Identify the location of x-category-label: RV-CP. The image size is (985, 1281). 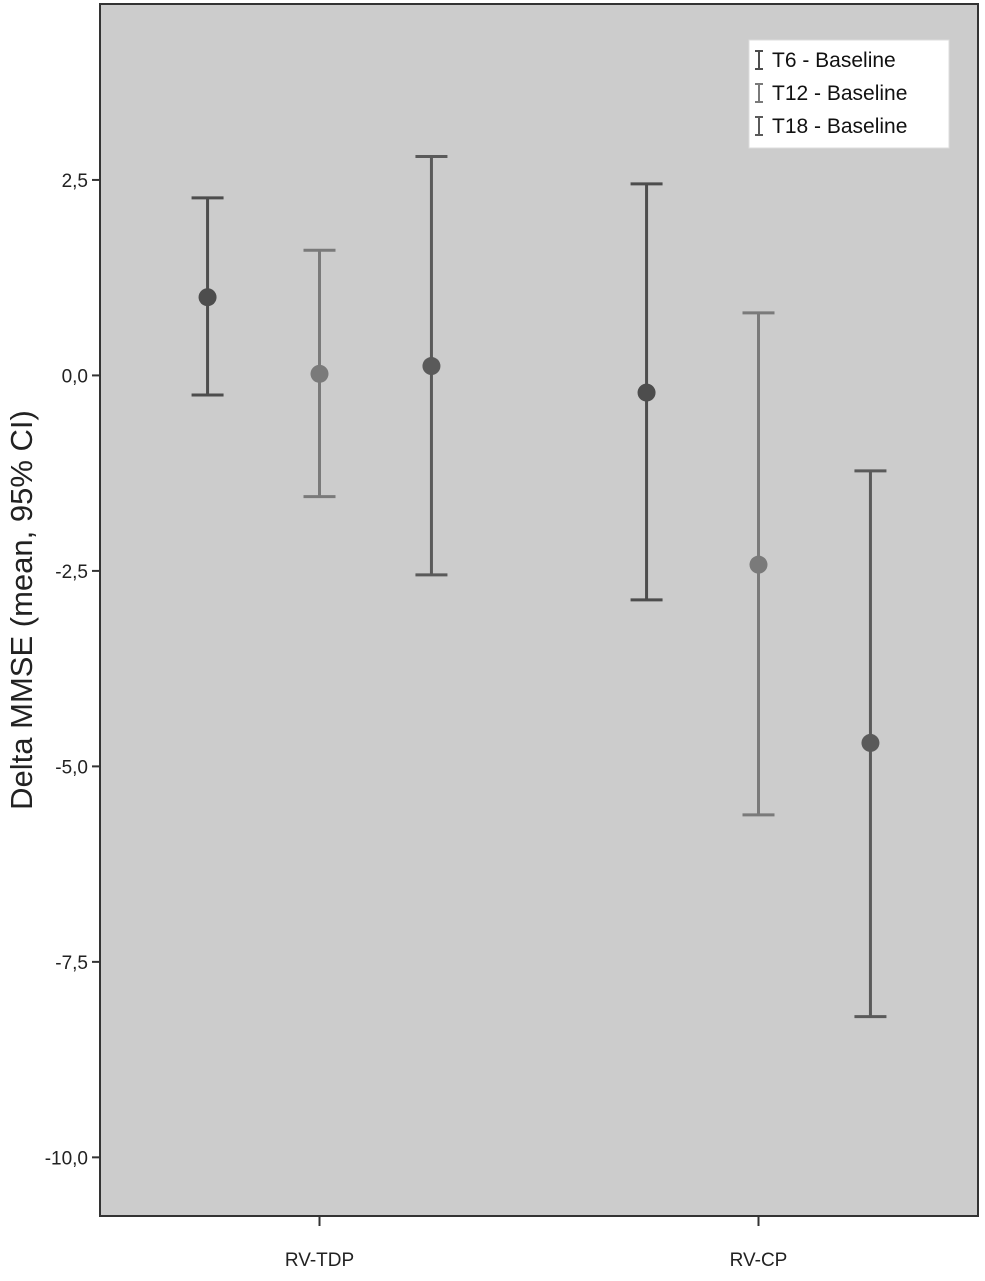
(759, 1260).